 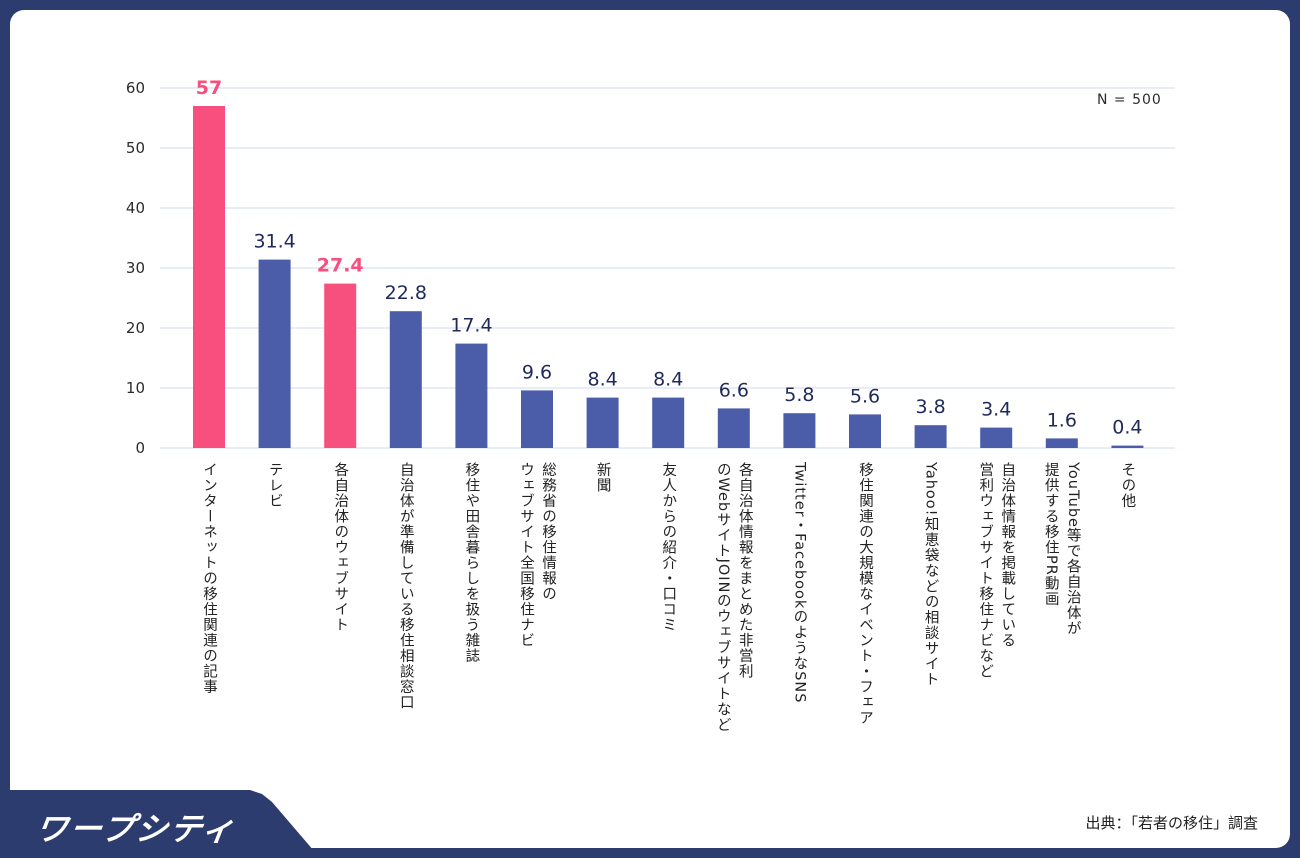 I want to click on x-tick-label: インターネットの移住関連の記事, so click(x=209, y=578).